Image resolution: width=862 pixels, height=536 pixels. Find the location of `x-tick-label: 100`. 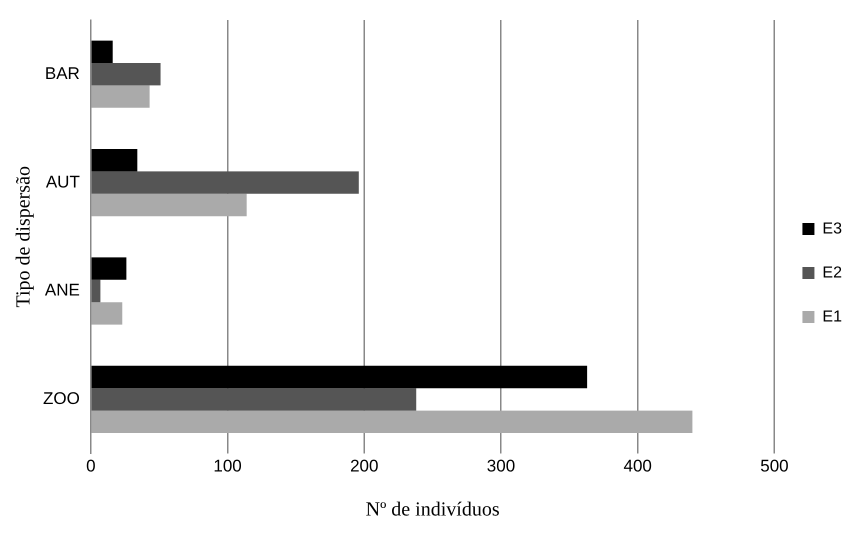

x-tick-label: 100 is located at coordinates (227, 466).